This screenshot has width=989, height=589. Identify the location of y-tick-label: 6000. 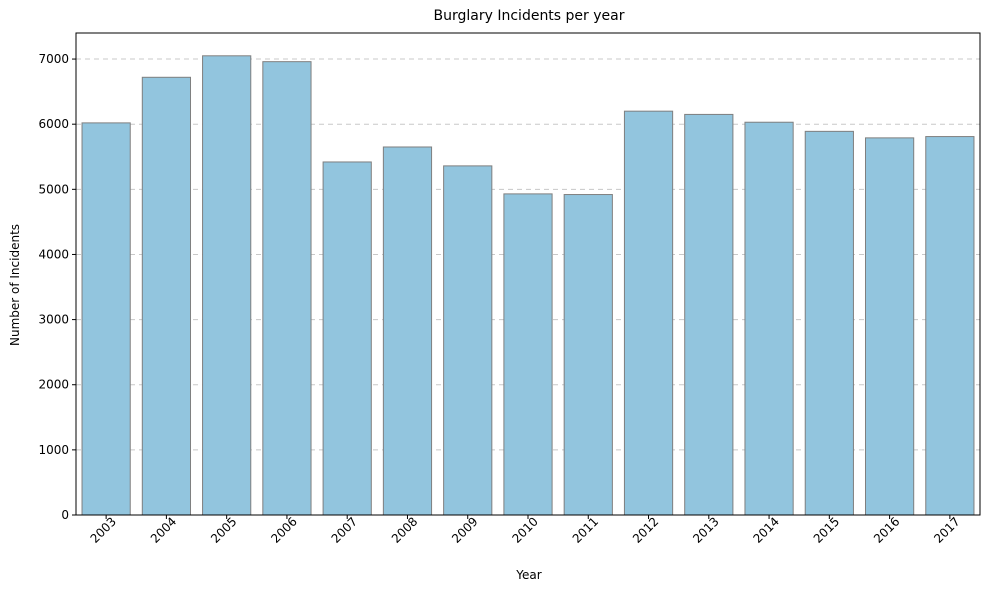
(53, 124).